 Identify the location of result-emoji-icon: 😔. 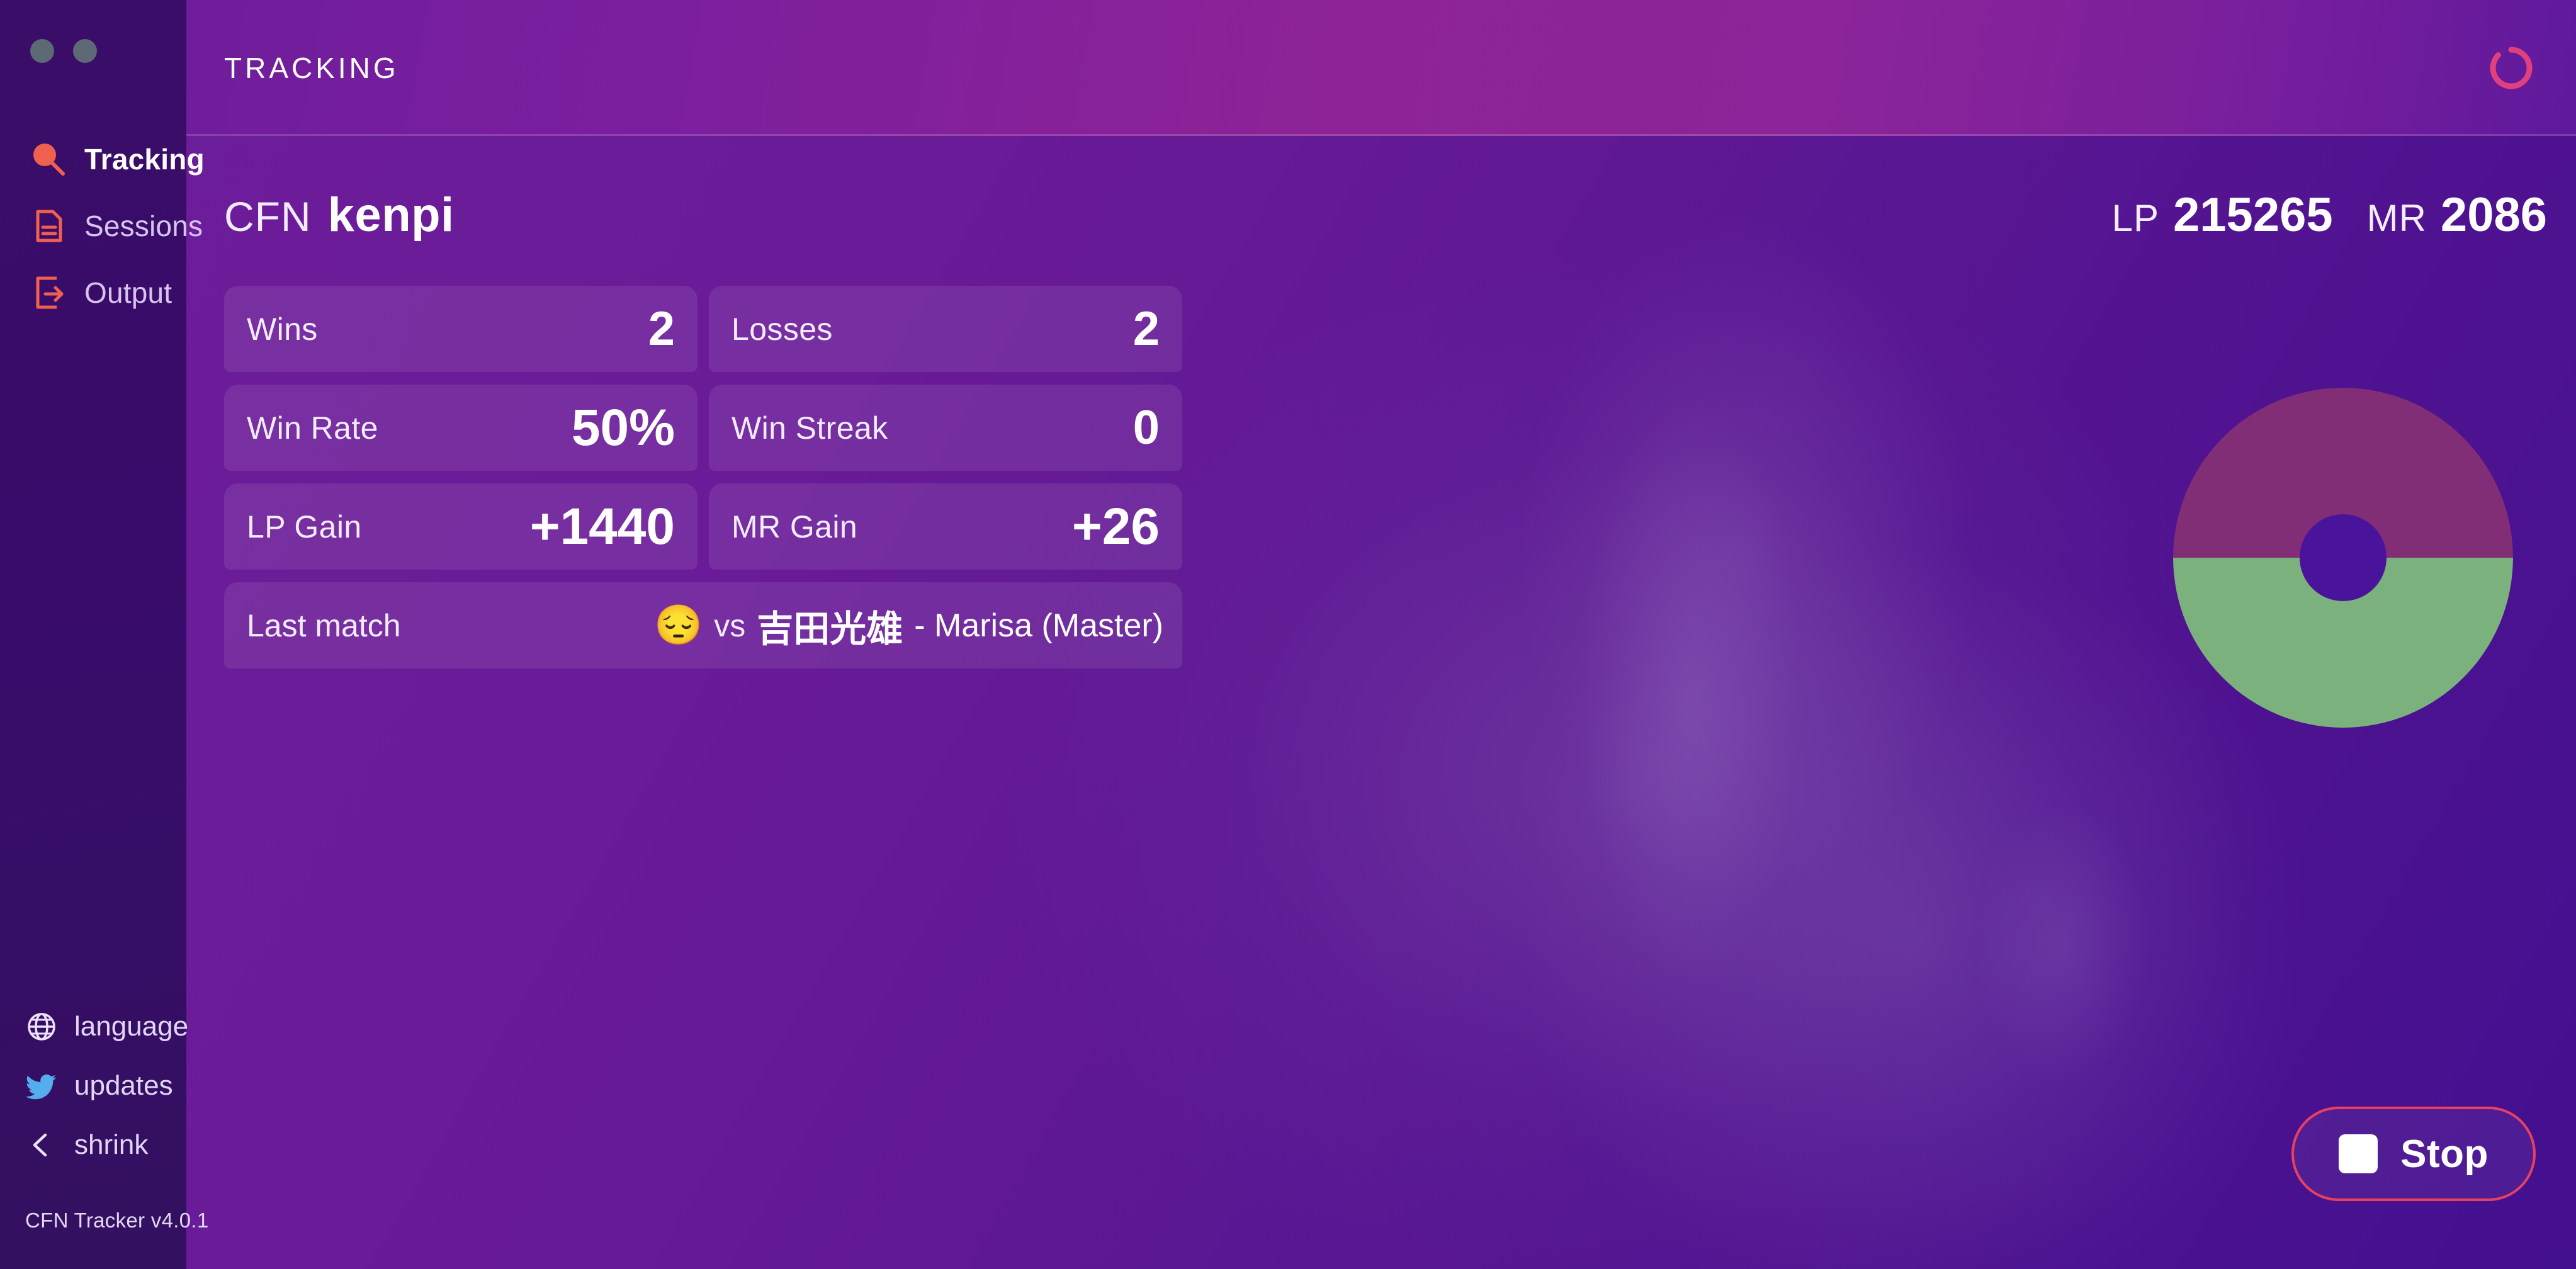
(678, 625).